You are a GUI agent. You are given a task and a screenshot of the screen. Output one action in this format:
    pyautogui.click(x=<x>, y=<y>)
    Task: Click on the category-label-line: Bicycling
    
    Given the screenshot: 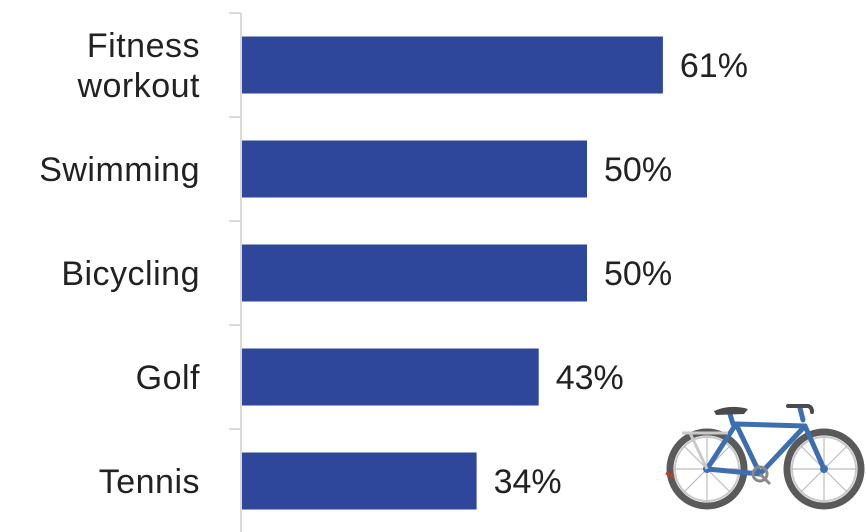 What is the action you would take?
    pyautogui.click(x=130, y=274)
    